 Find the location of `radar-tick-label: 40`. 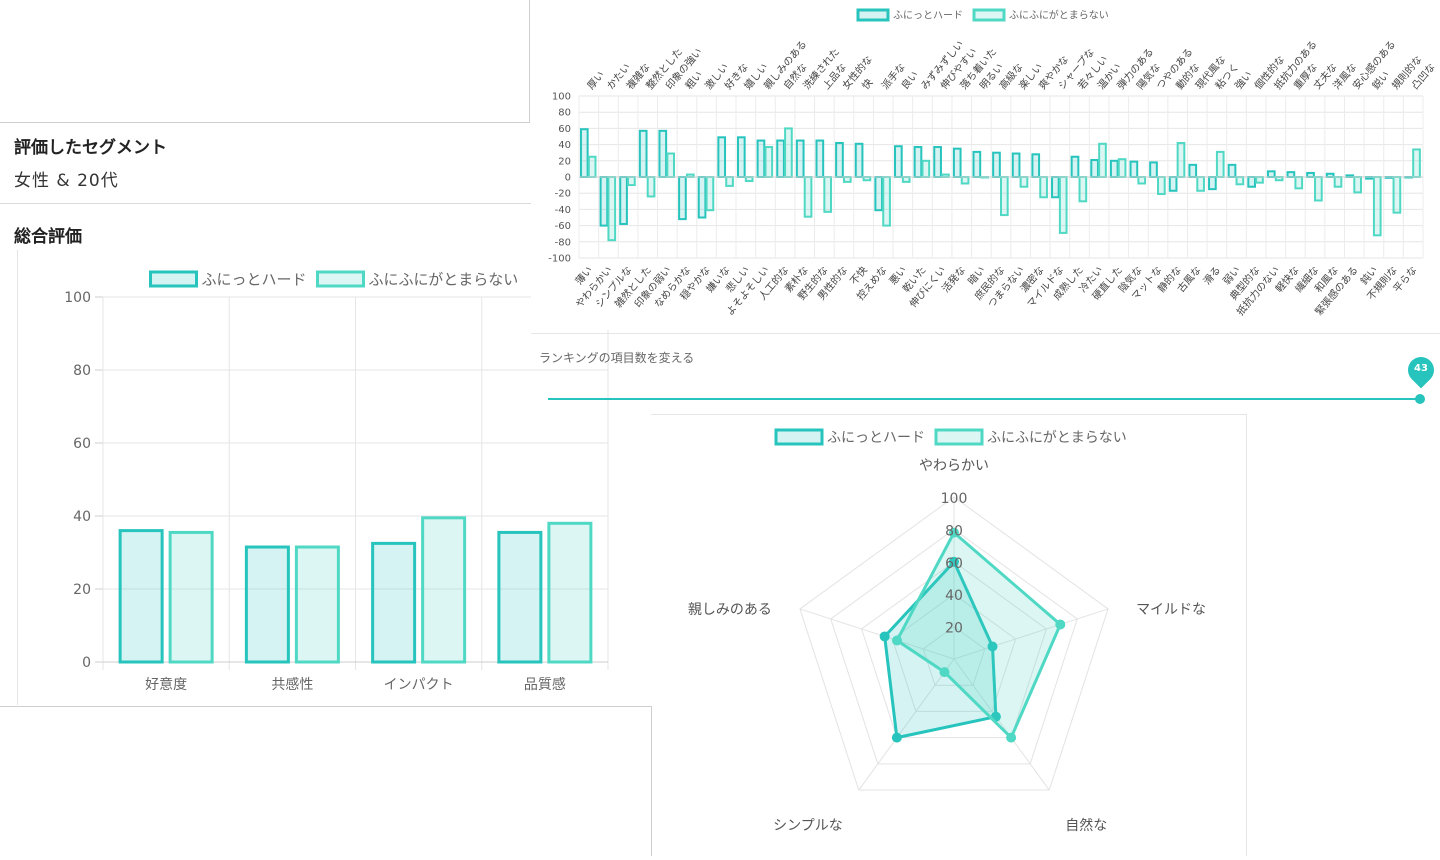

radar-tick-label: 40 is located at coordinates (954, 596).